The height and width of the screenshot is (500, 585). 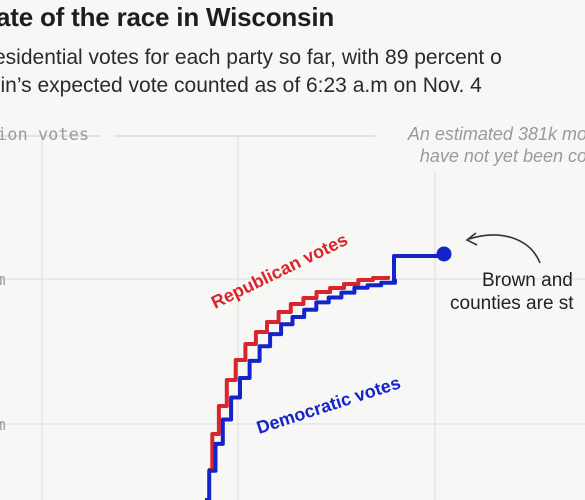 I want to click on republican-line, so click(x=299, y=374).